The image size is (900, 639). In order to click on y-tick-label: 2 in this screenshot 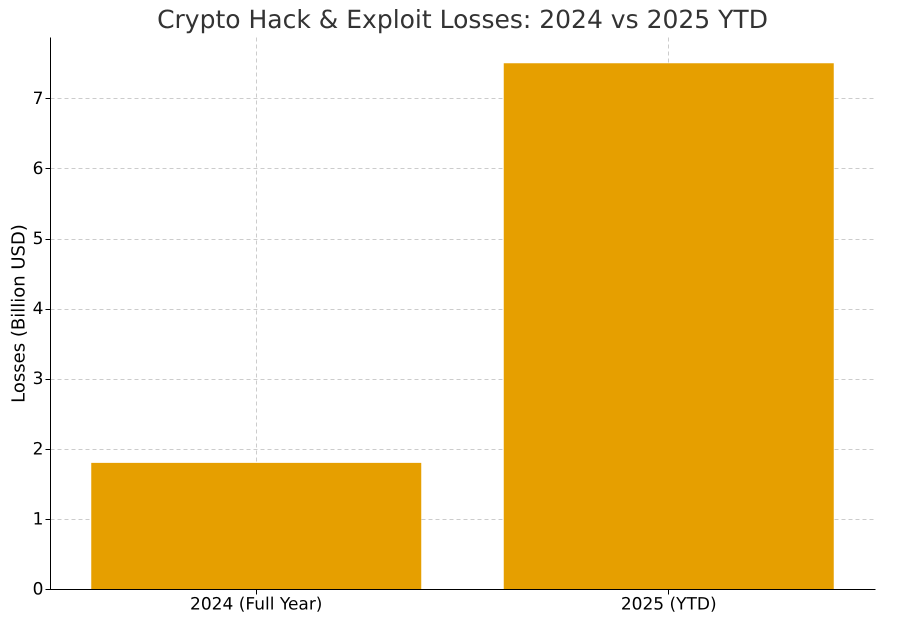, I will do `click(38, 449)`.